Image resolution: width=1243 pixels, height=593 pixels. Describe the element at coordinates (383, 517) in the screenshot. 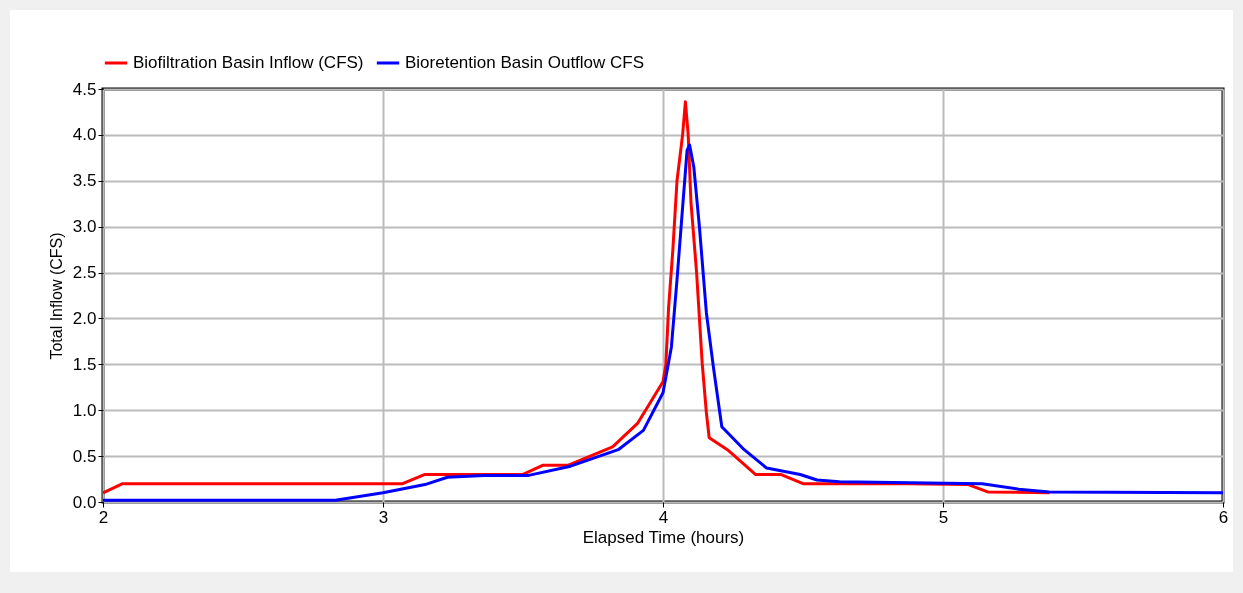

I see `x-tick-label: 3` at that location.